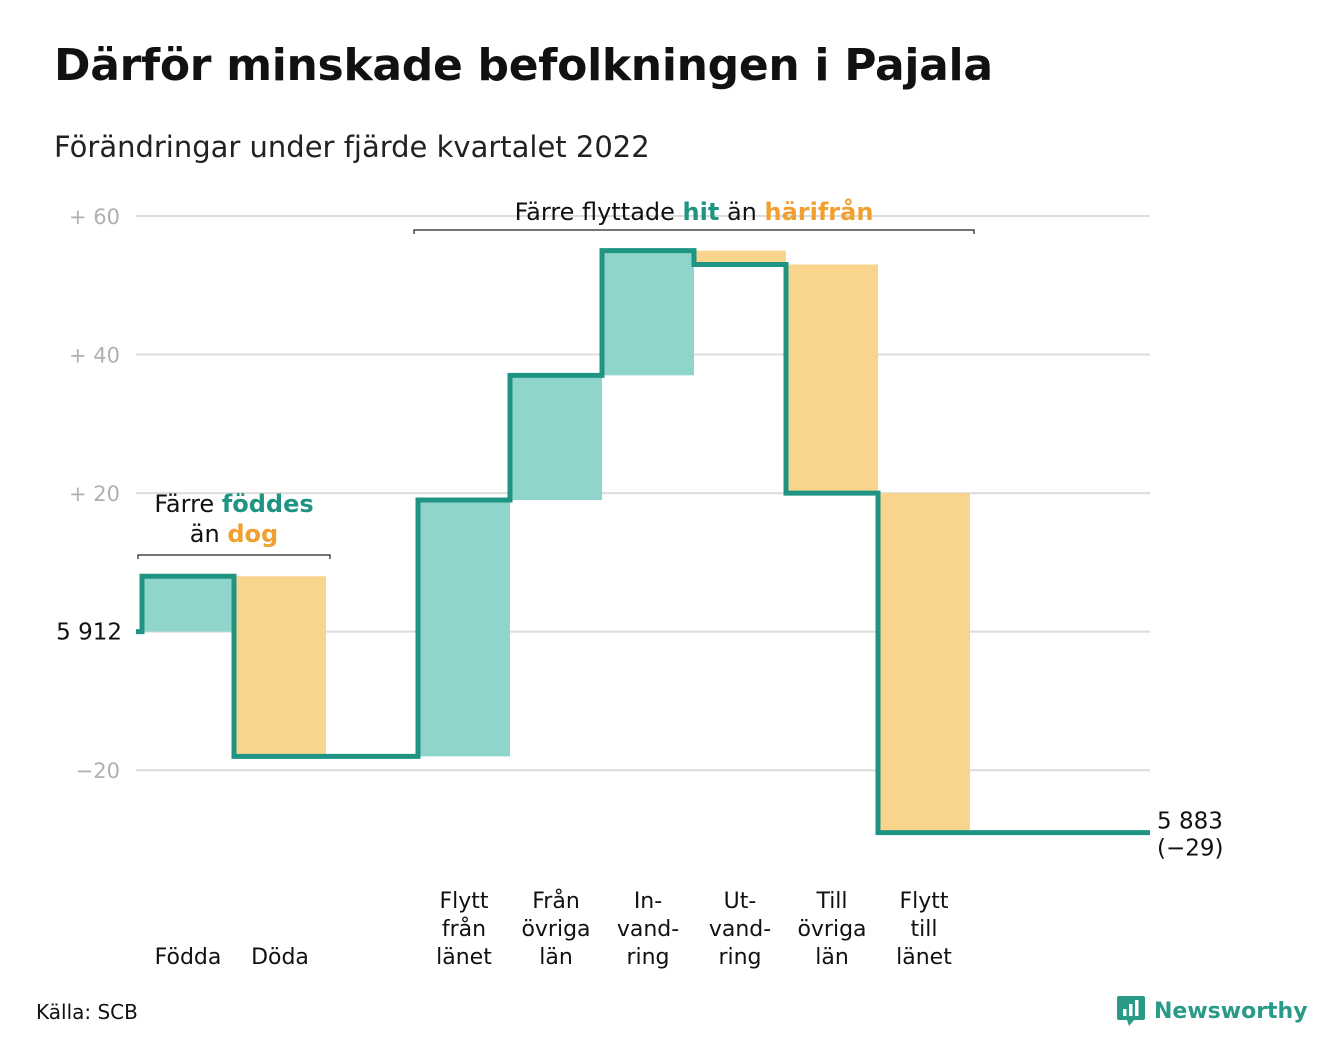 The height and width of the screenshot is (1060, 1340). I want to click on category-label: Döda, so click(280, 957).